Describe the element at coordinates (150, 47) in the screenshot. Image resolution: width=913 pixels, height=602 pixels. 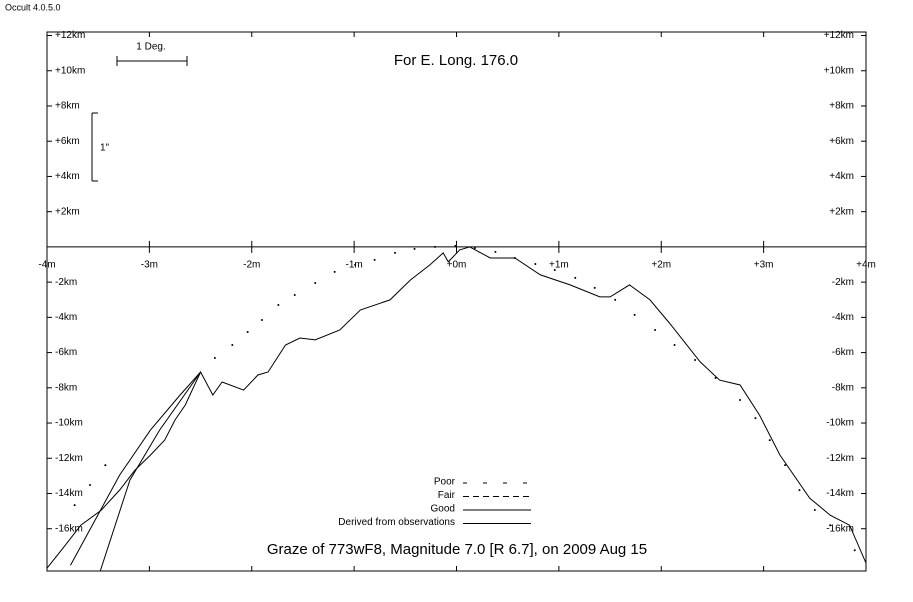
I see `scale-label: 1 Deg.` at that location.